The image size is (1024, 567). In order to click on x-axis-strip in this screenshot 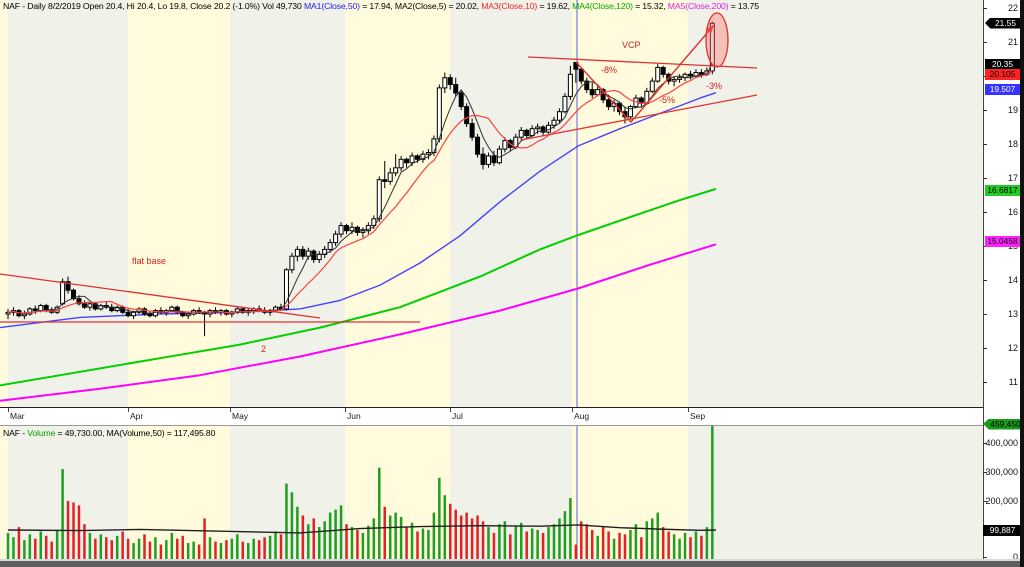, I will do `click(491, 416)`.